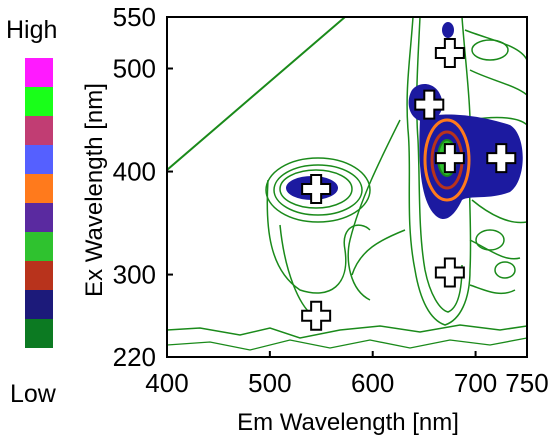  Describe the element at coordinates (31, 30) in the screenshot. I see `colorbar-high-label: High` at that location.